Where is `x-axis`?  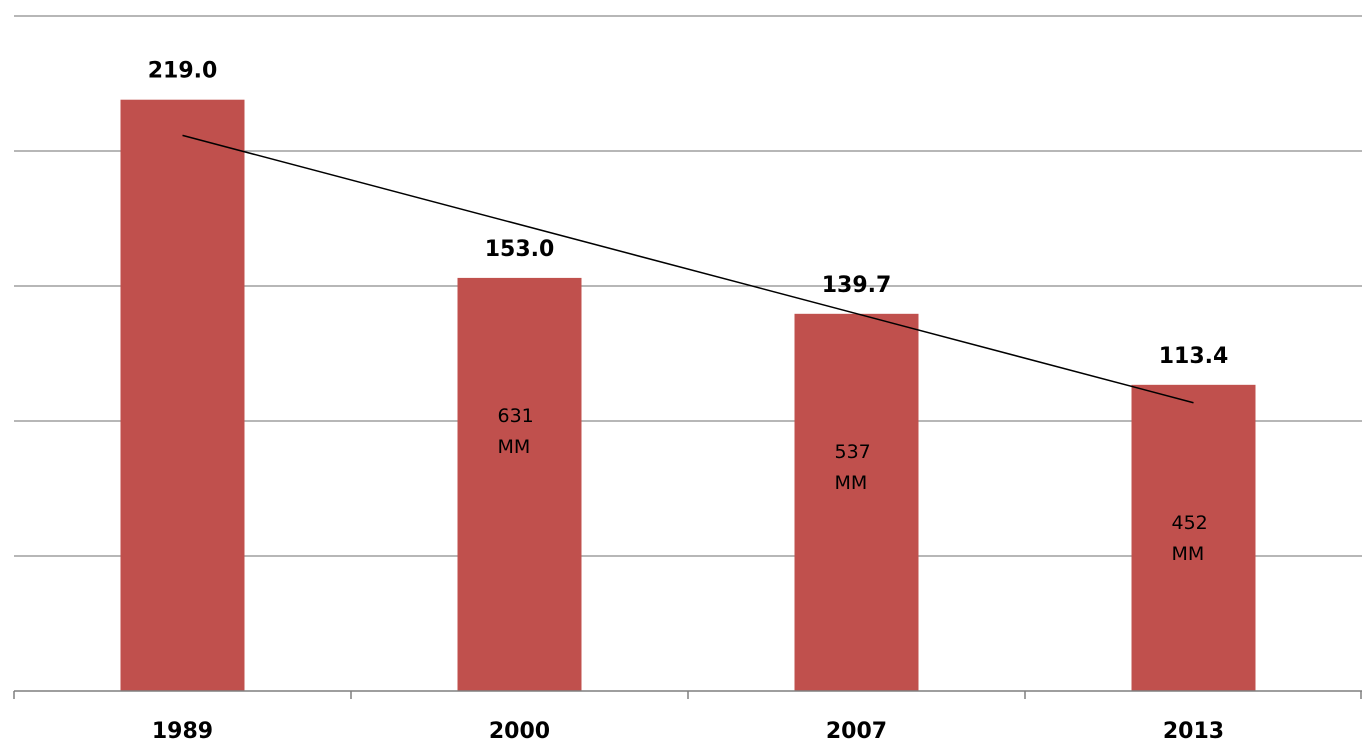
x-axis is located at coordinates (687, 694).